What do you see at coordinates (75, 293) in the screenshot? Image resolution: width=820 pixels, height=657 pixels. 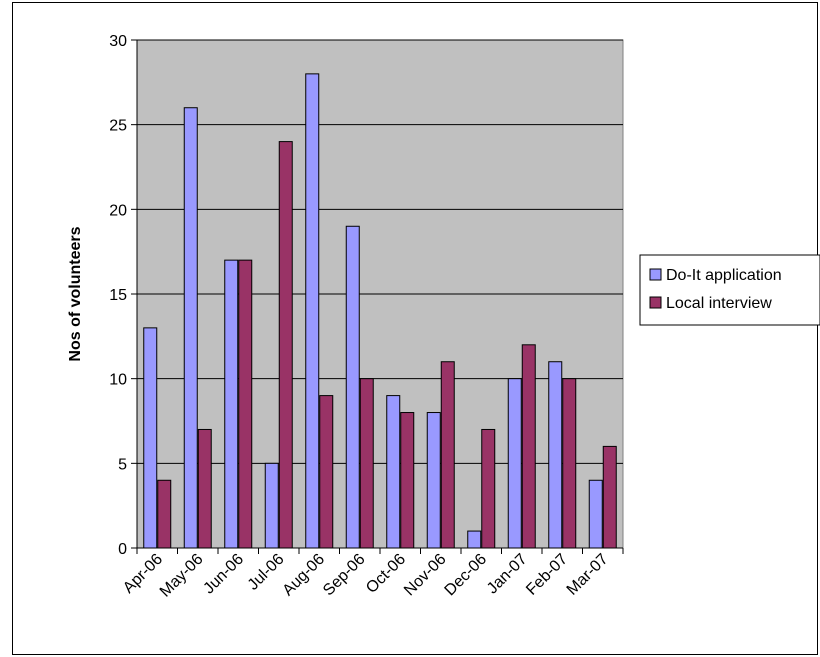 I see `y-axis-label: Nos of volunteers` at bounding box center [75, 293].